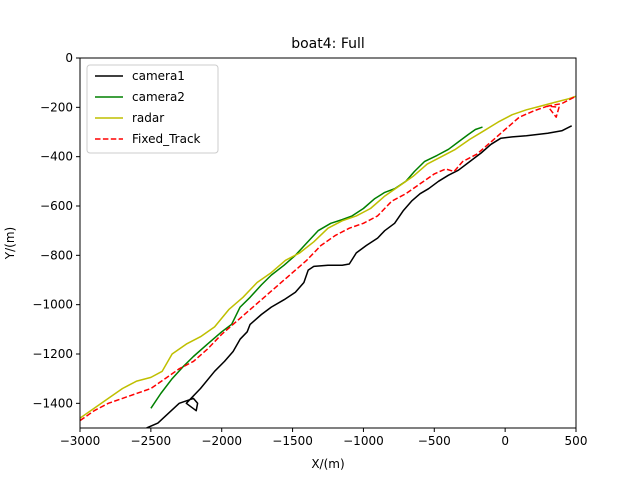 This screenshot has width=640, height=480. I want to click on x-tick-label: −1000, so click(363, 441).